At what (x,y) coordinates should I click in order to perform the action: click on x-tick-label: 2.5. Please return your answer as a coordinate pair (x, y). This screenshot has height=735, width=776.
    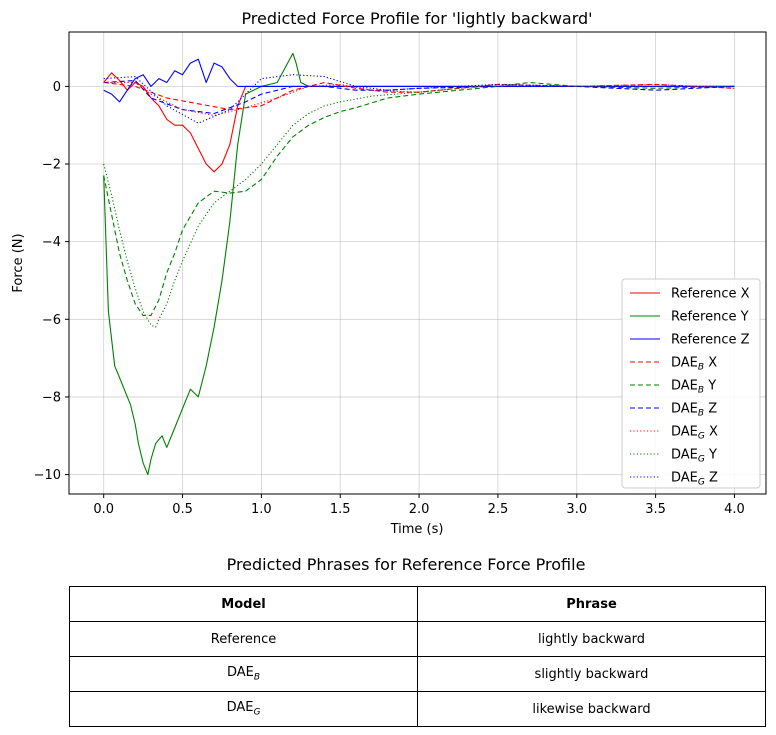
    Looking at the image, I should click on (498, 509).